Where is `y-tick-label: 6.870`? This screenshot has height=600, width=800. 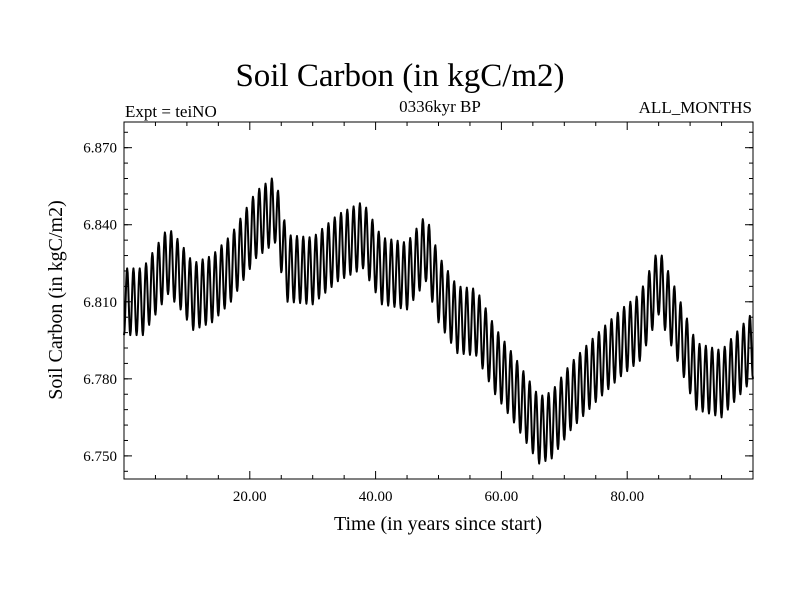 y-tick-label: 6.870 is located at coordinates (100, 149).